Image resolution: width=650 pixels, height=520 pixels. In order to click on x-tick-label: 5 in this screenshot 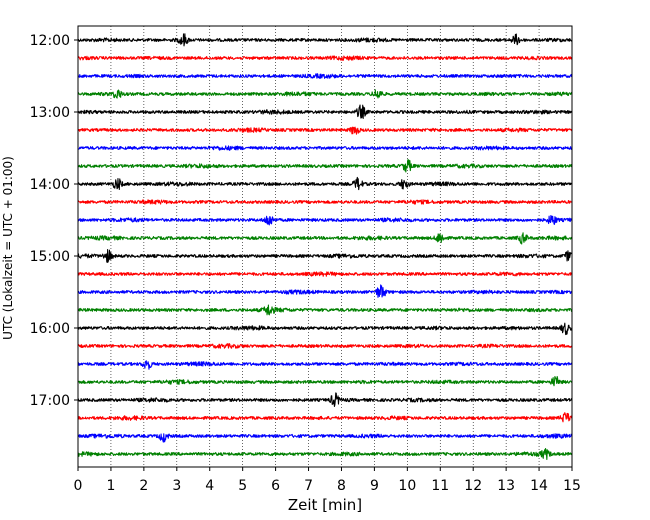, I will do `click(242, 486)`.